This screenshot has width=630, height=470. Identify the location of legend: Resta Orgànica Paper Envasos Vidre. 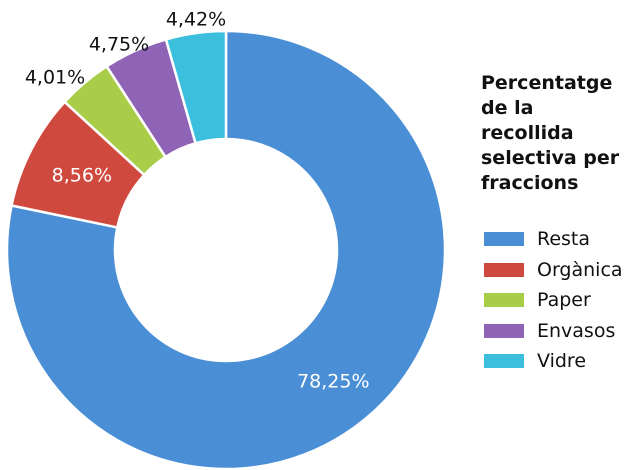
(553, 300).